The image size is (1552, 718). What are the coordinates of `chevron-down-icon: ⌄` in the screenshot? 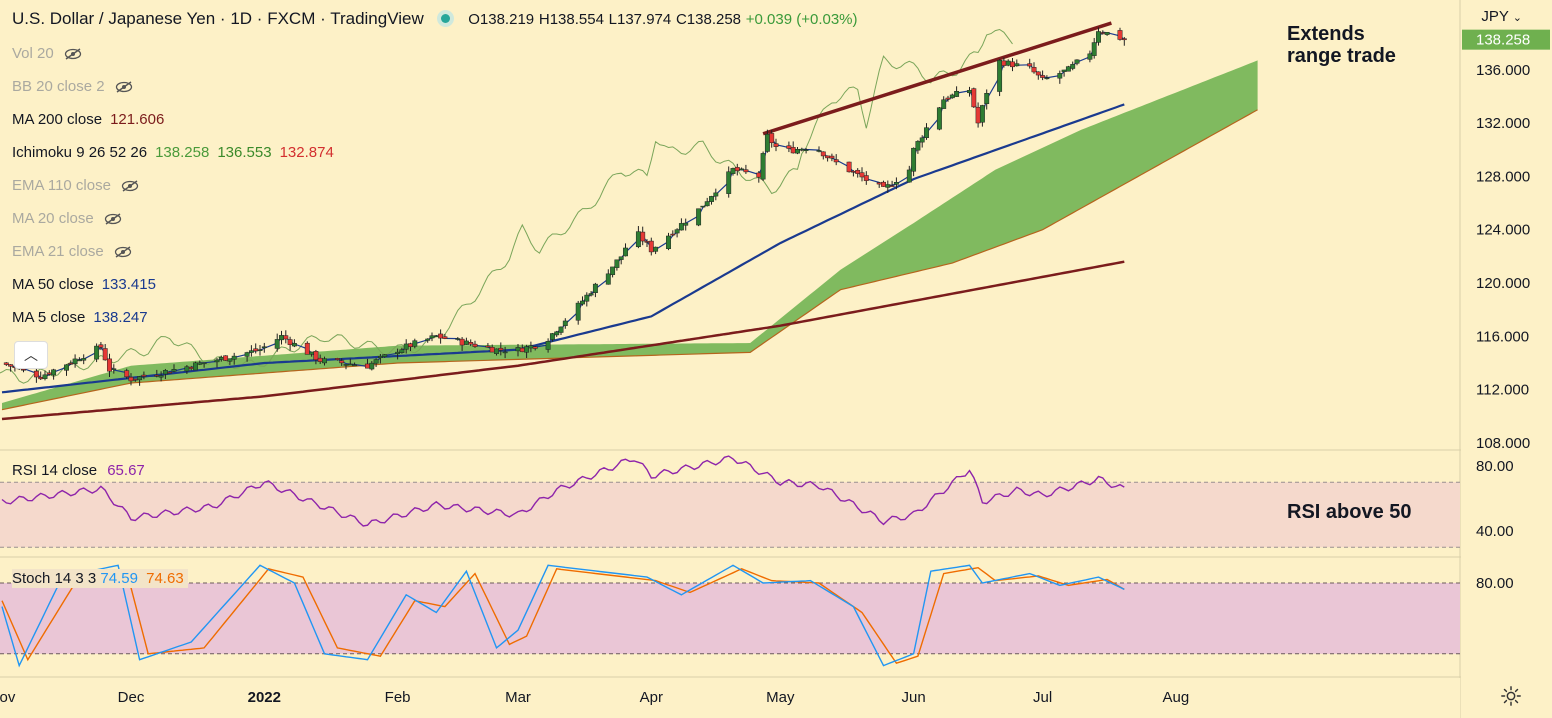 It's located at (1517, 18).